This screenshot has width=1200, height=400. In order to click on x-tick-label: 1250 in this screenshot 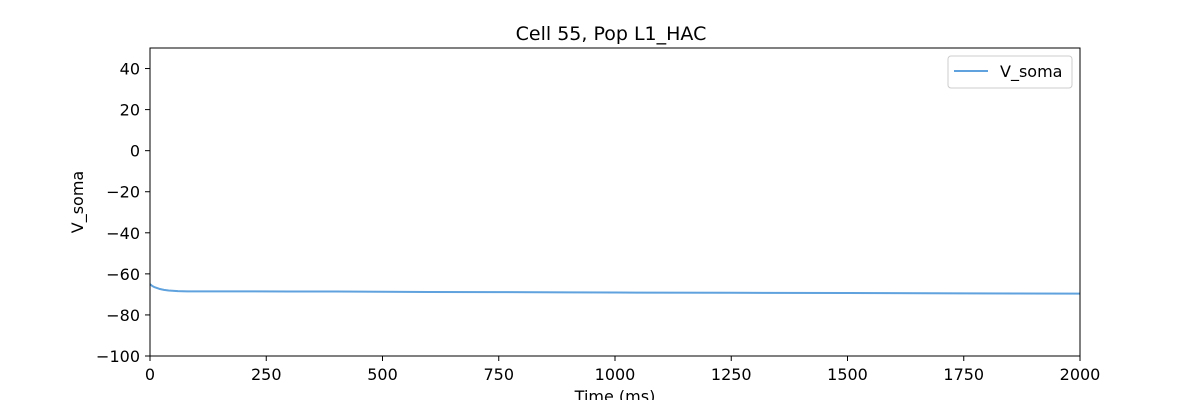, I will do `click(731, 374)`.